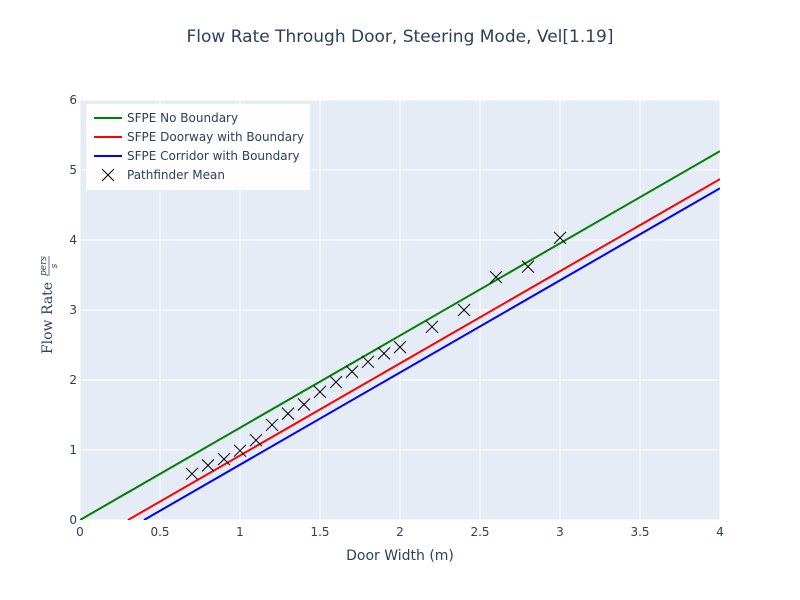 This screenshot has width=800, height=600. Describe the element at coordinates (159, 532) in the screenshot. I see `x-tick-label: 0.5` at that location.